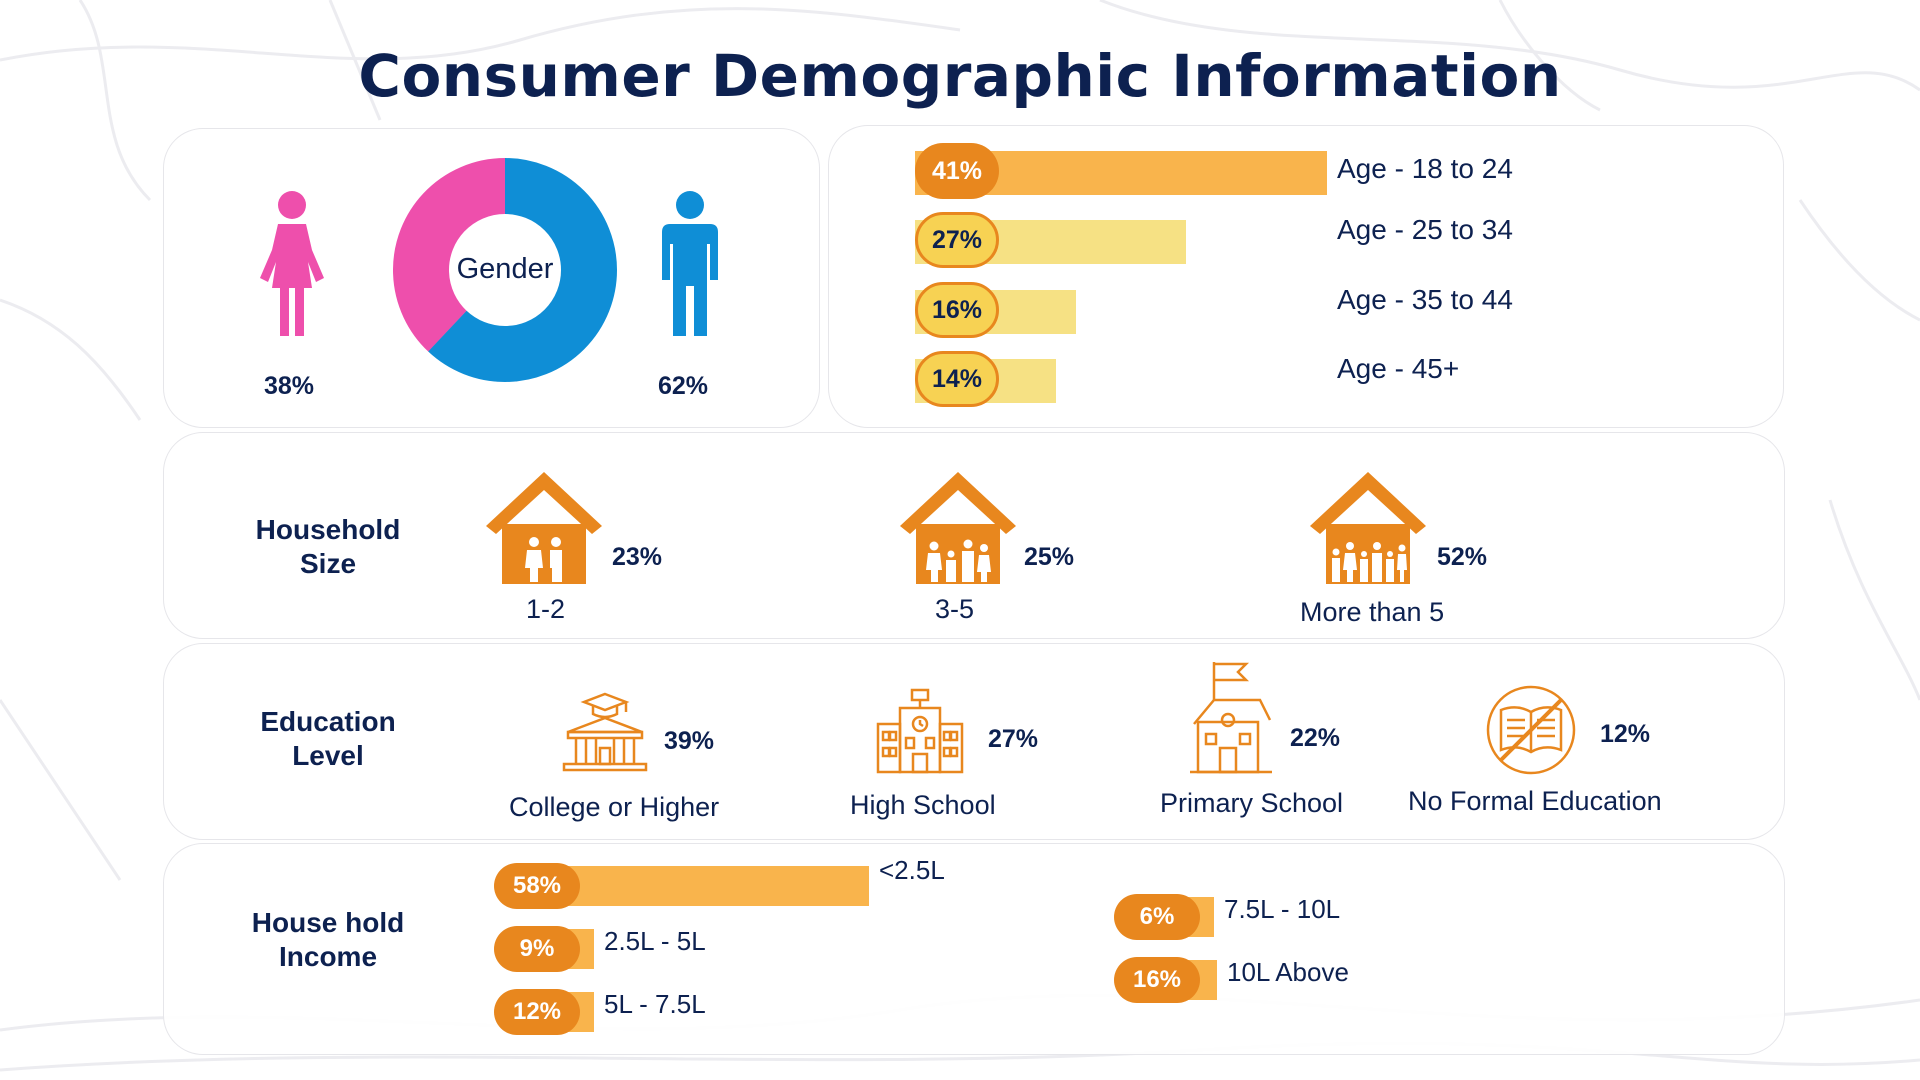  What do you see at coordinates (328, 563) in the screenshot?
I see `household-label-line2: Size` at bounding box center [328, 563].